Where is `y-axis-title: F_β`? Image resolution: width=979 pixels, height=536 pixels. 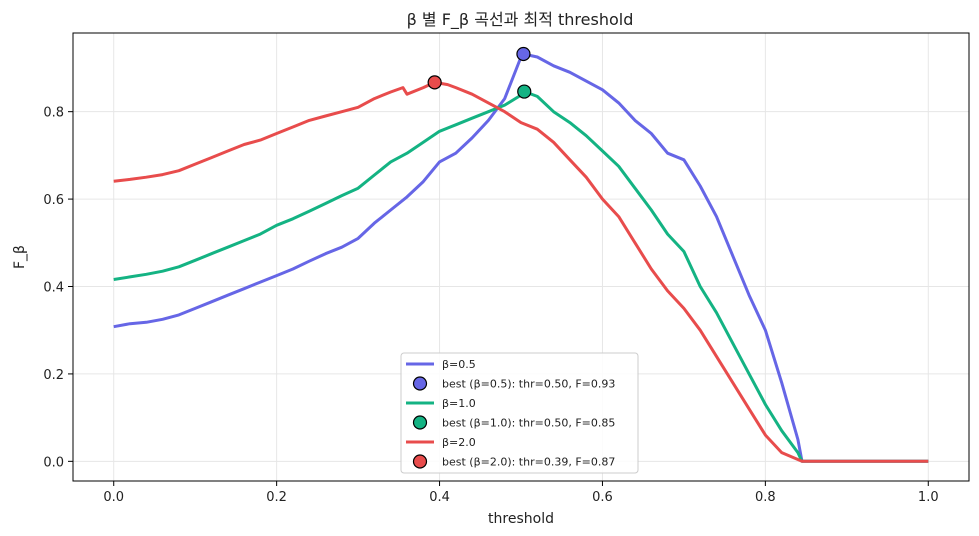 y-axis-title: F_β is located at coordinates (20, 257).